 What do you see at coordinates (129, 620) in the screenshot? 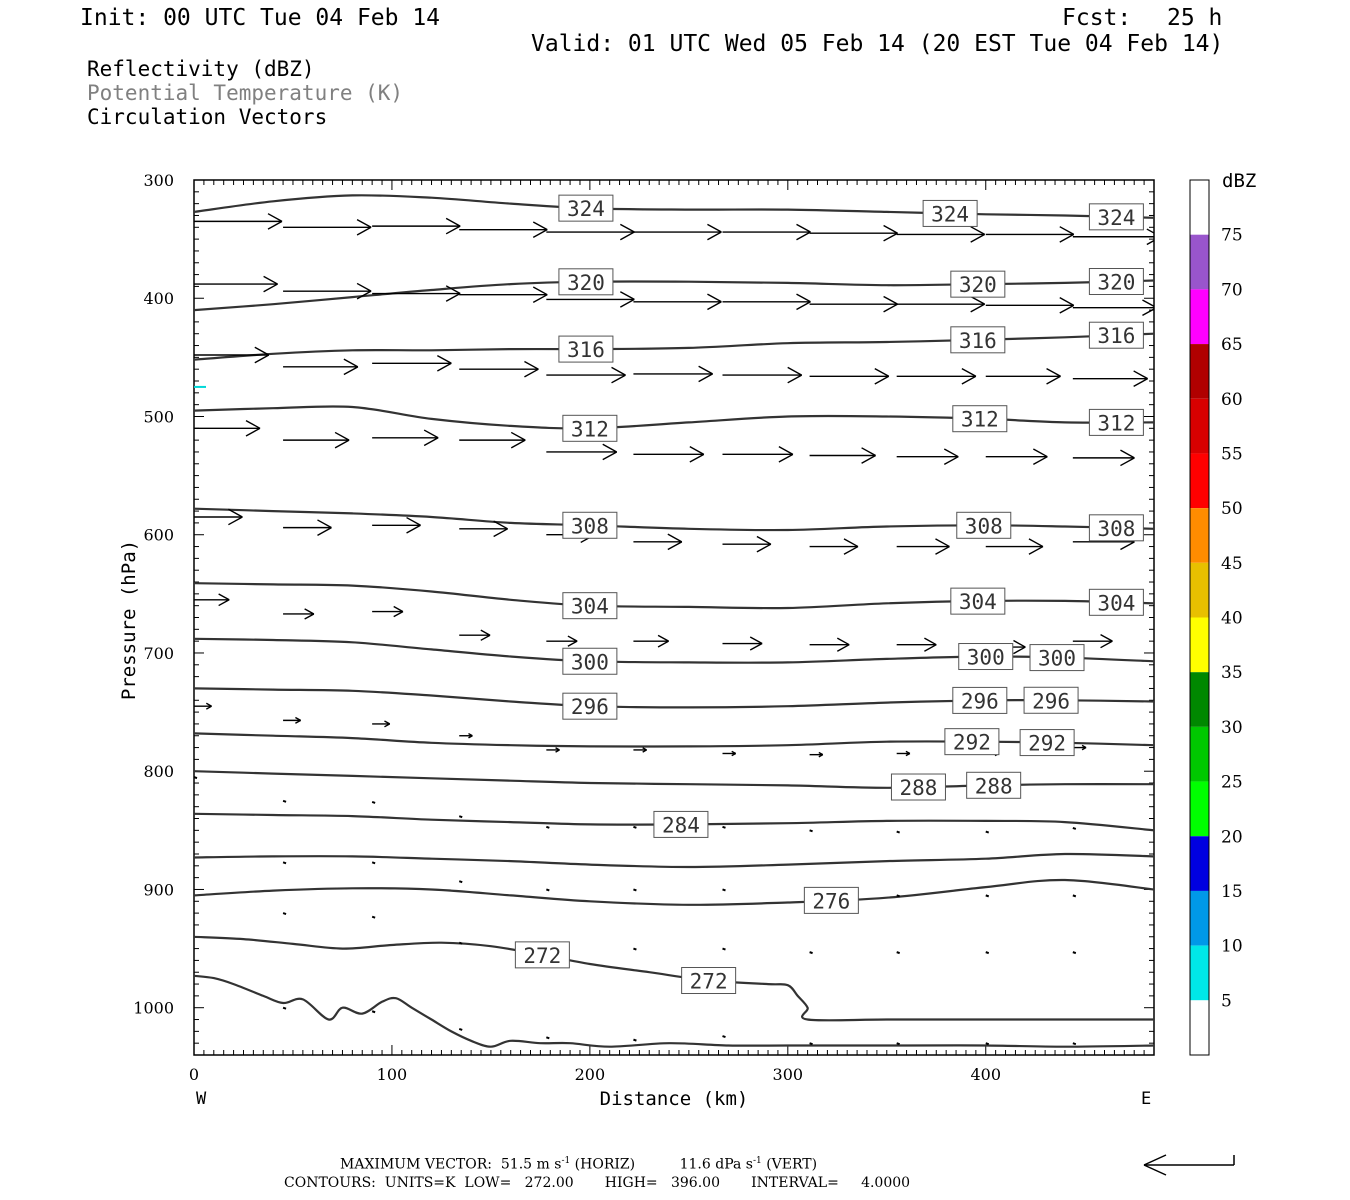
I see `y-axis-label: Pressure (hPa)` at bounding box center [129, 620].